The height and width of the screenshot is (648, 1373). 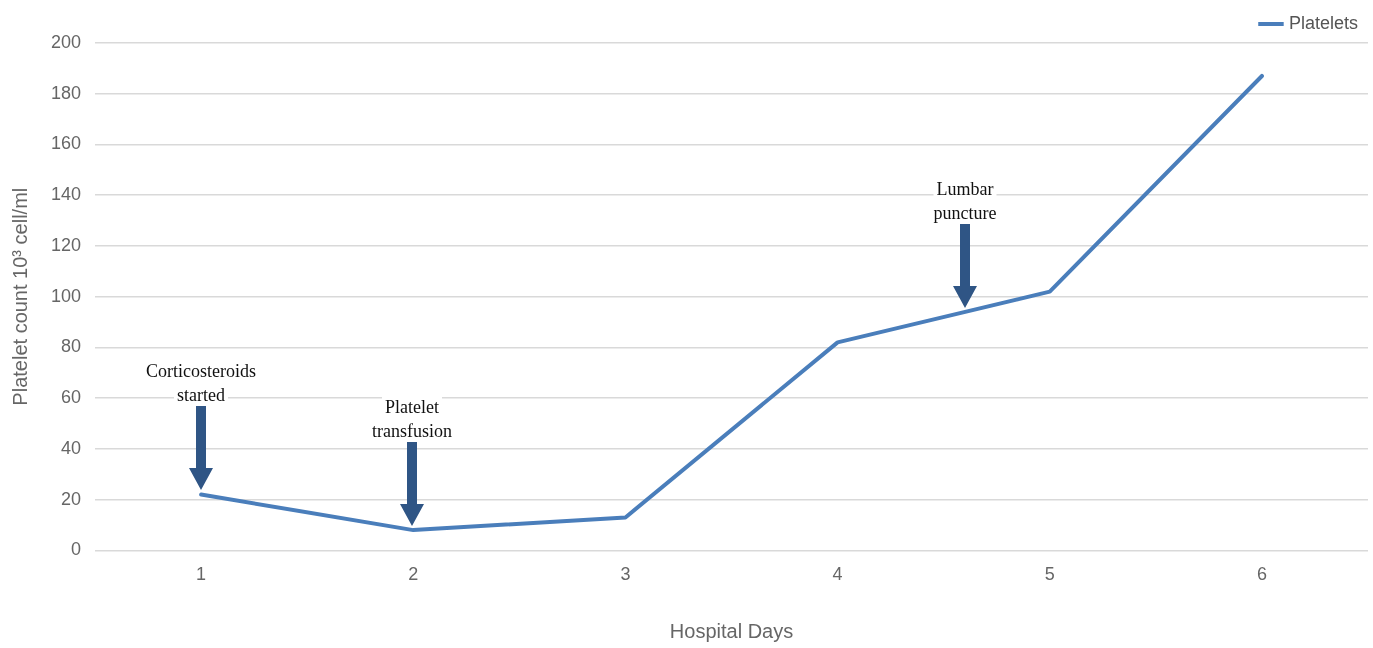 What do you see at coordinates (71, 447) in the screenshot?
I see `y-tick-label: 40` at bounding box center [71, 447].